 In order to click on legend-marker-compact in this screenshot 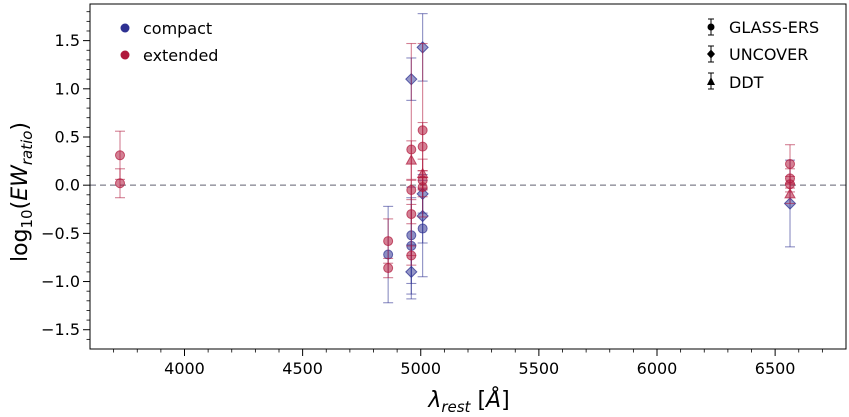, I will do `click(125, 28)`.